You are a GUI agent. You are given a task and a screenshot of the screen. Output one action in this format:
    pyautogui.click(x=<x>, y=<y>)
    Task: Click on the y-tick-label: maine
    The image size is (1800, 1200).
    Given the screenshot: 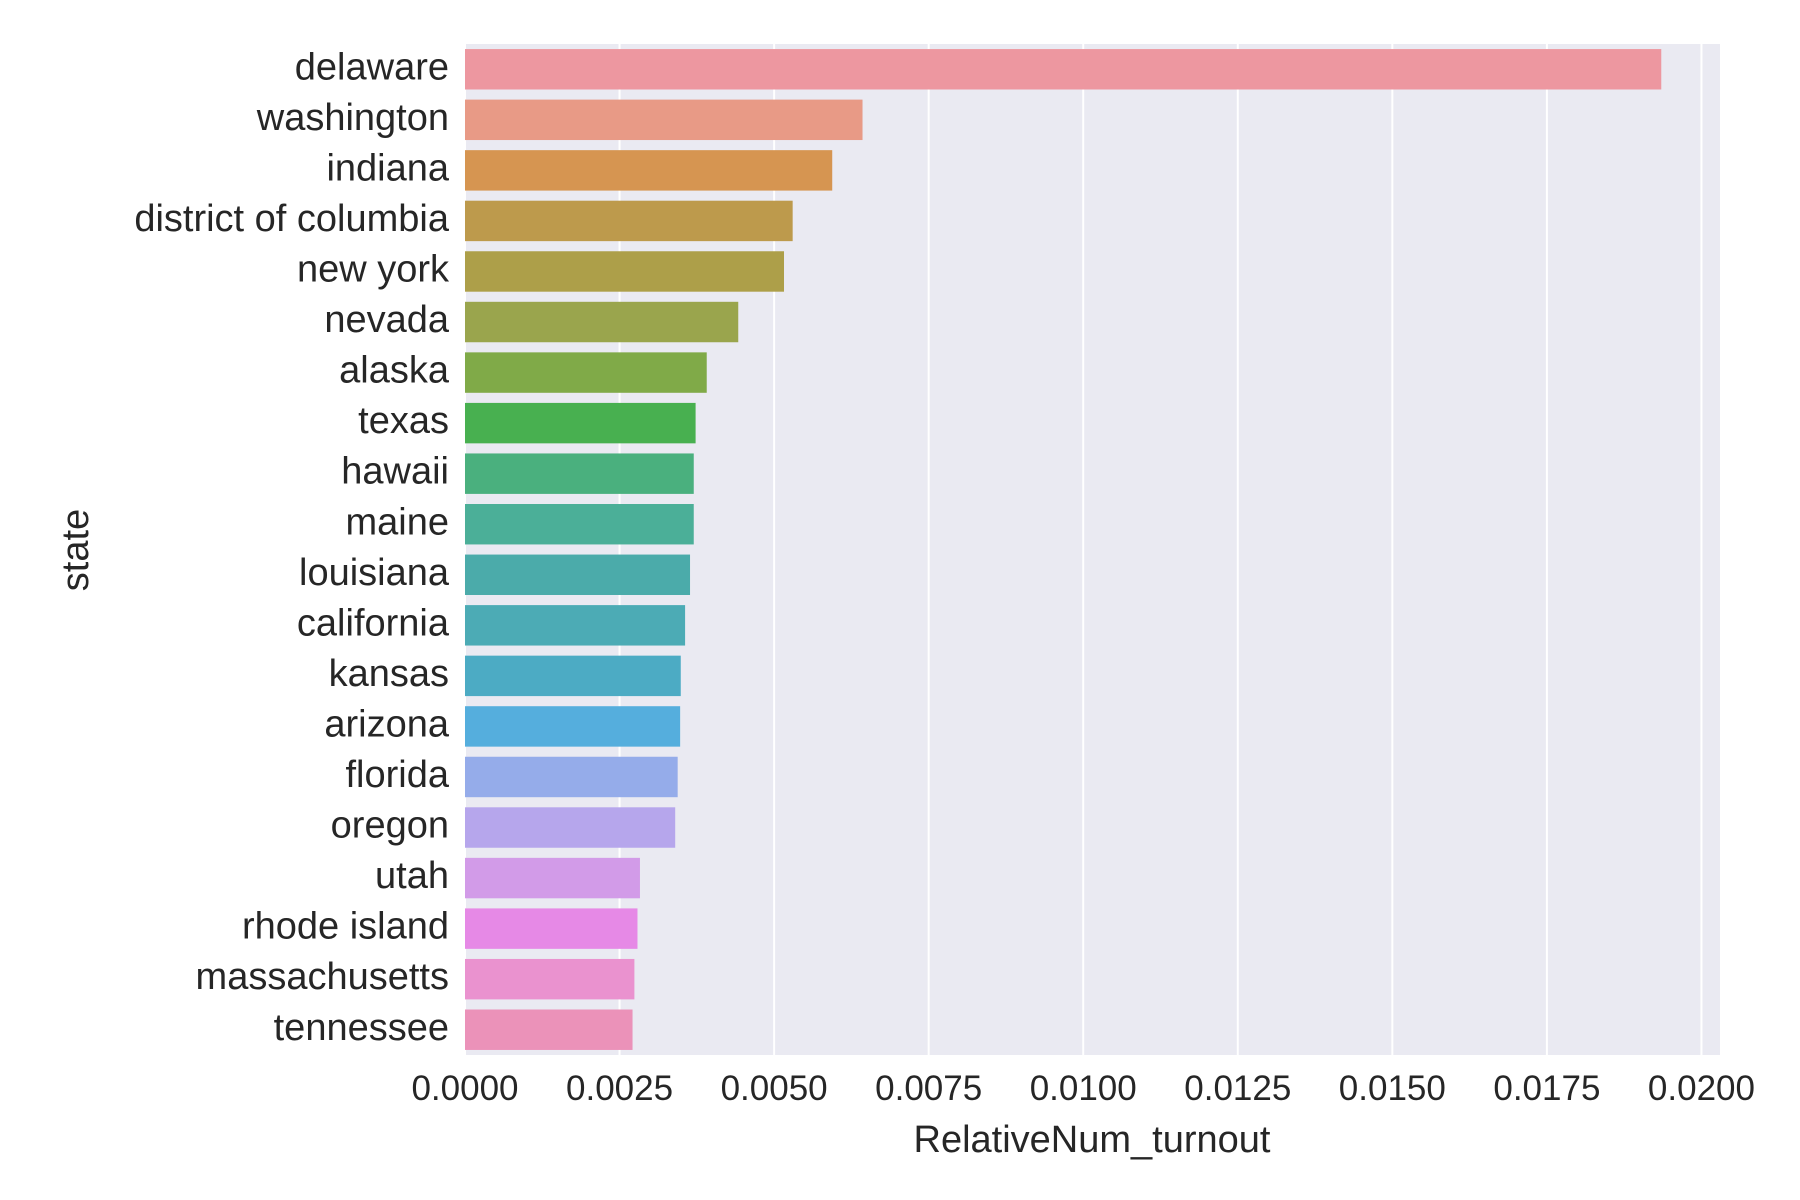 What is the action you would take?
    pyautogui.click(x=398, y=522)
    